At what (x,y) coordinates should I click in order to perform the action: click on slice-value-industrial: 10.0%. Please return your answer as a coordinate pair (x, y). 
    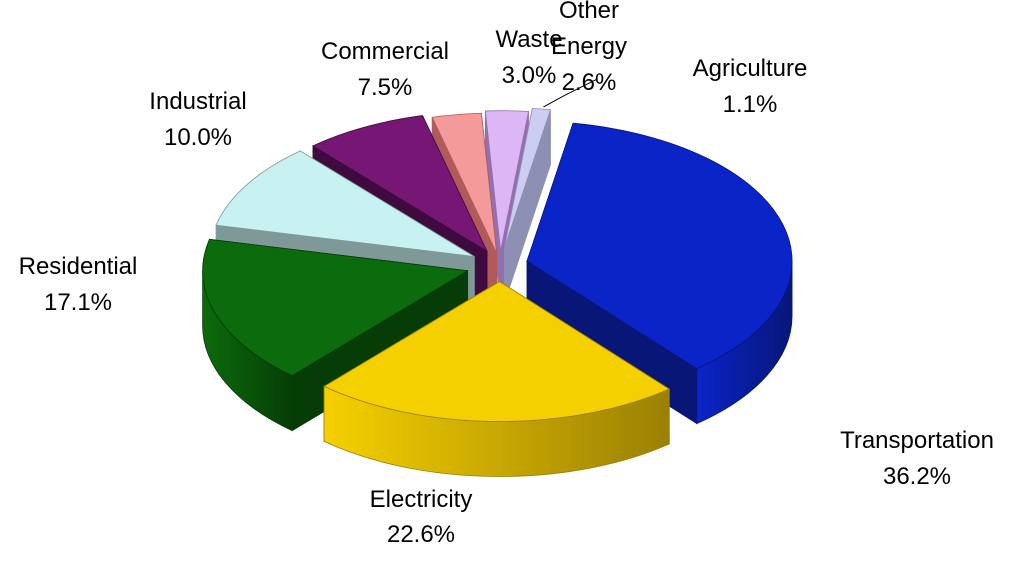
    Looking at the image, I should click on (198, 137).